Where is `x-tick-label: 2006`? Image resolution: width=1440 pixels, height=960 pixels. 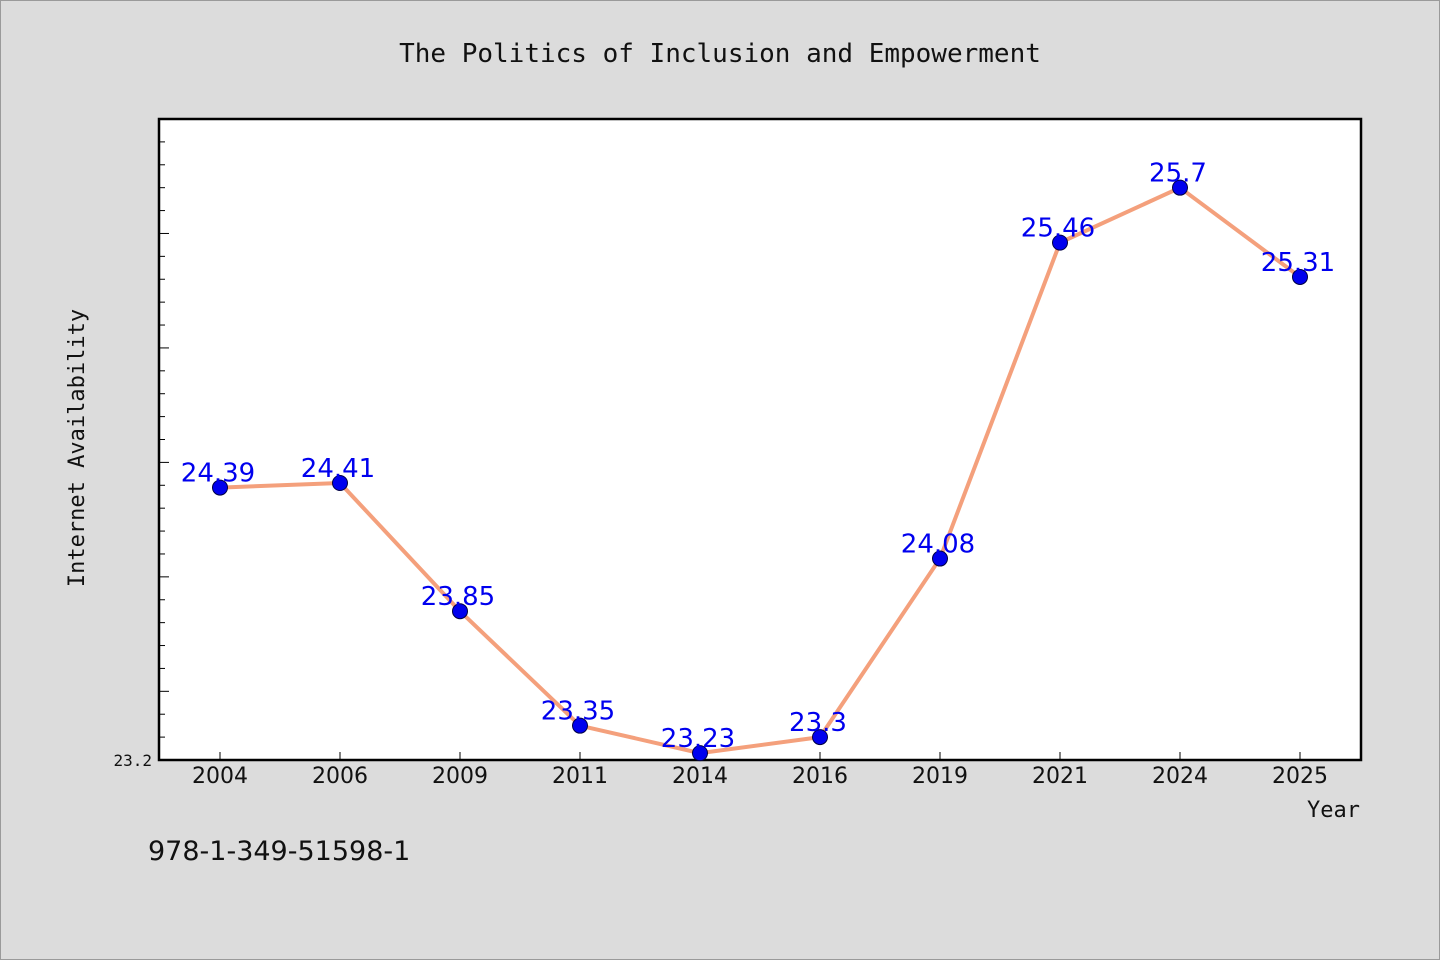 x-tick-label: 2006 is located at coordinates (340, 776).